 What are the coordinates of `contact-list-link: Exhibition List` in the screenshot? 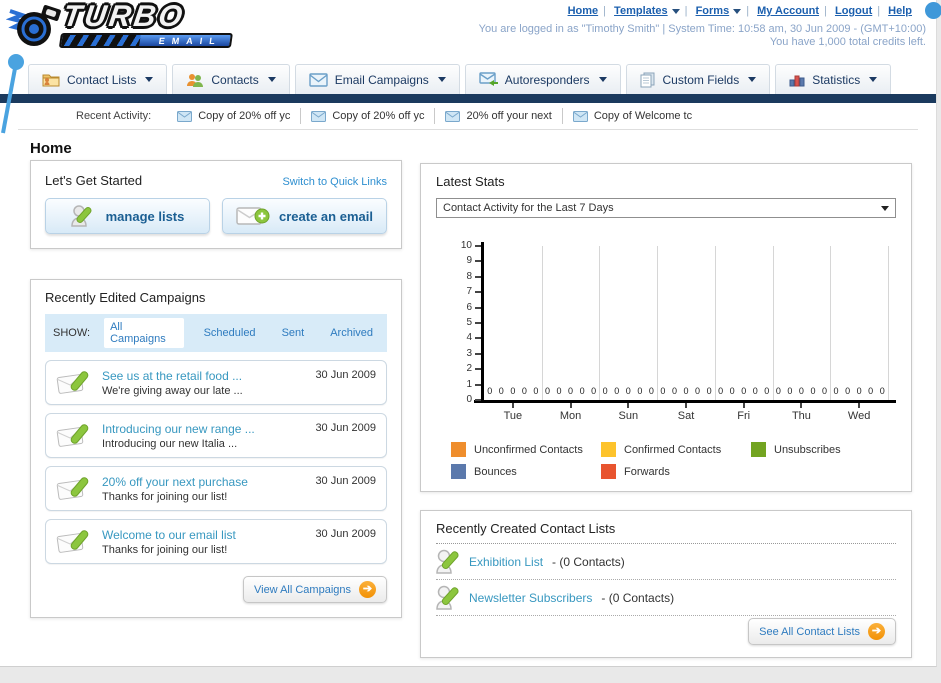 It's located at (506, 561).